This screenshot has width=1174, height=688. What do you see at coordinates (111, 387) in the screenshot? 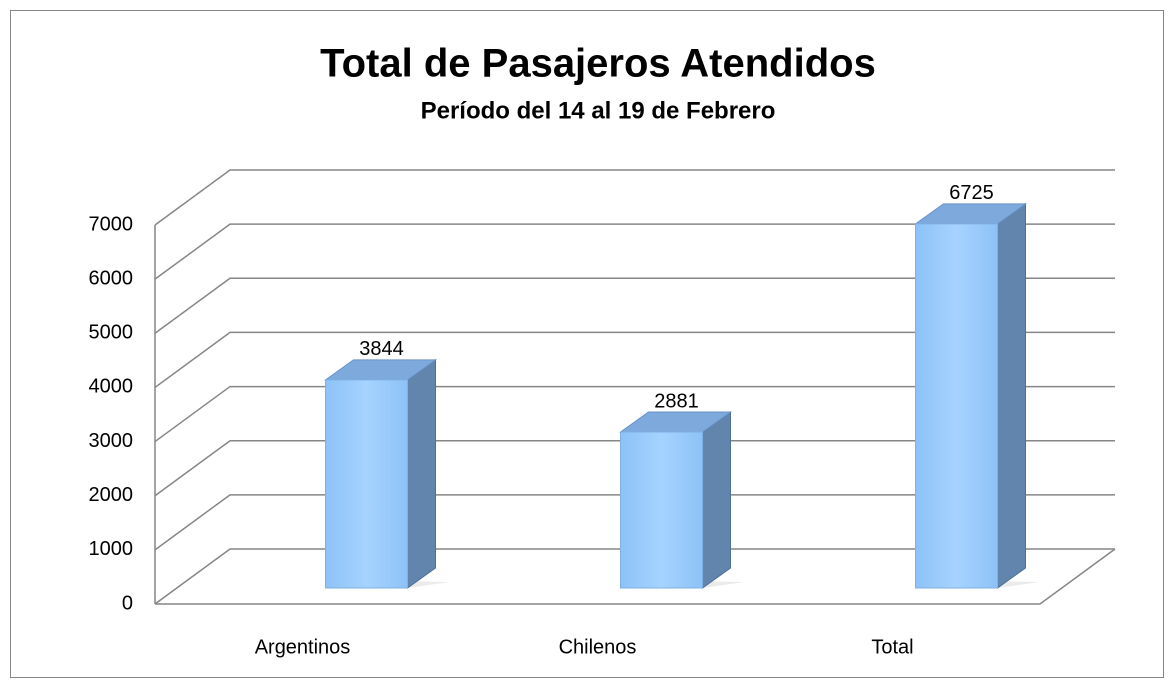
I see `y-tick-label: 4000` at bounding box center [111, 387].